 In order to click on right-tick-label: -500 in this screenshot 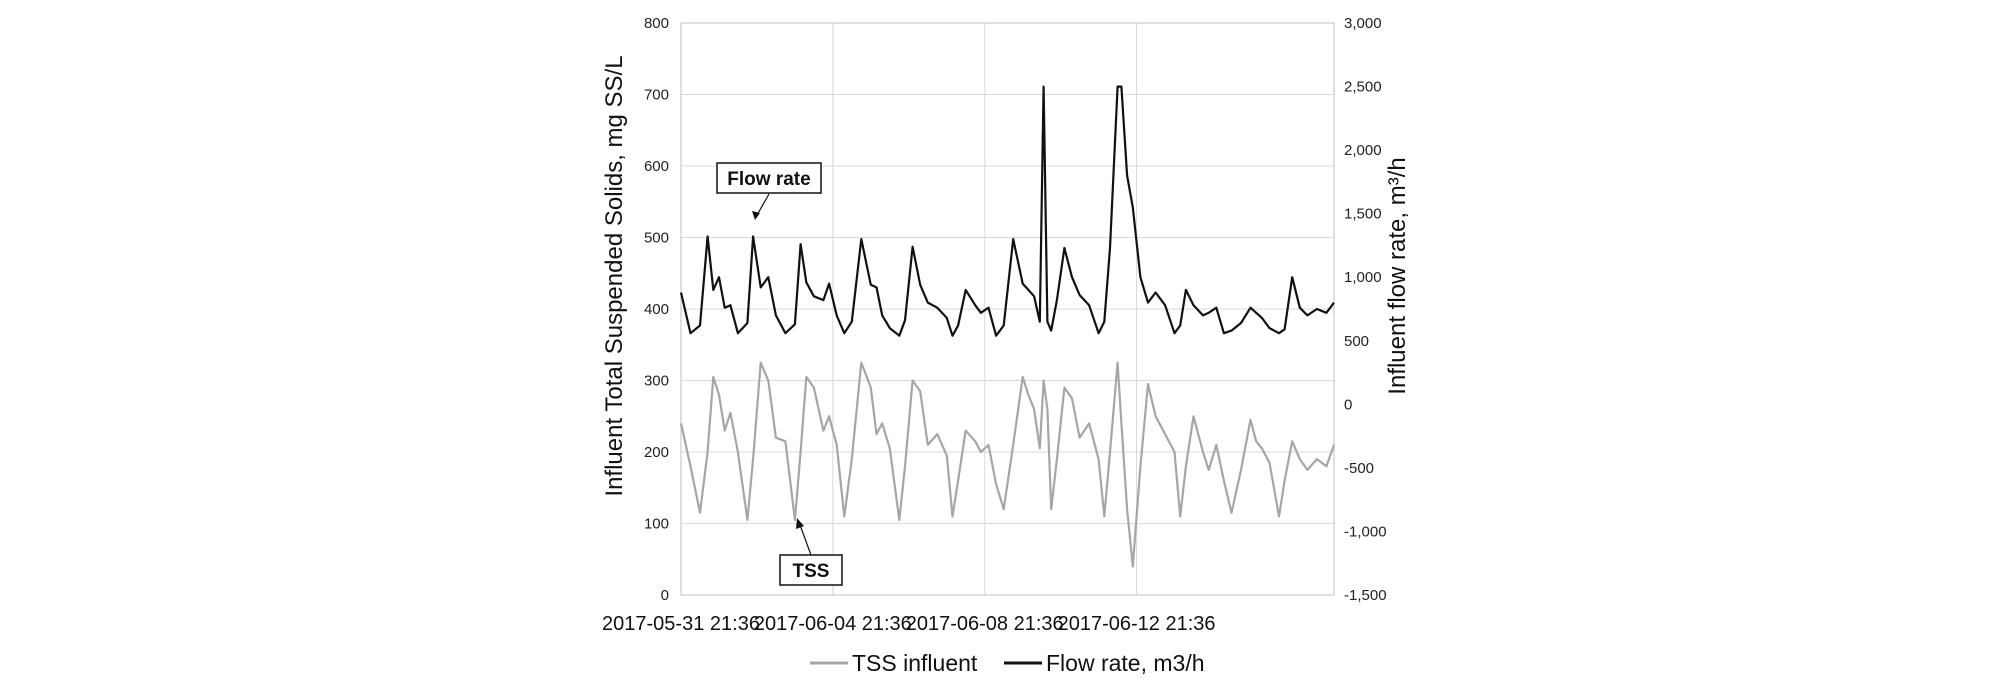, I will do `click(1359, 468)`.